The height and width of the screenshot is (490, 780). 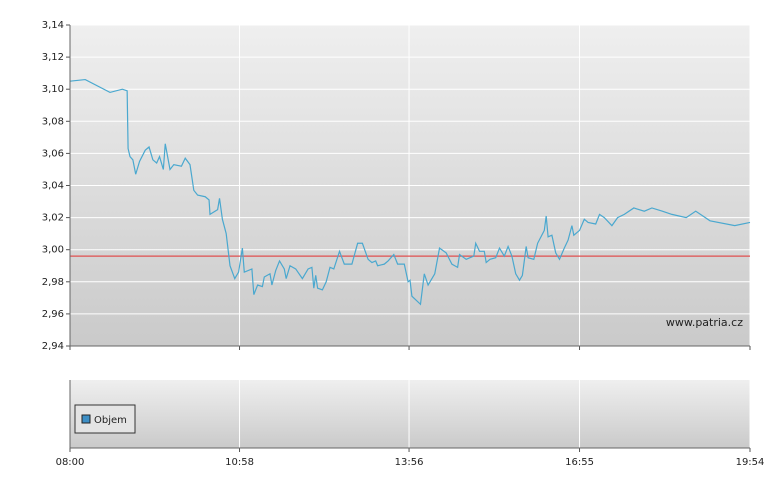 I want to click on y-tick-label: 2,96, so click(x=53, y=314).